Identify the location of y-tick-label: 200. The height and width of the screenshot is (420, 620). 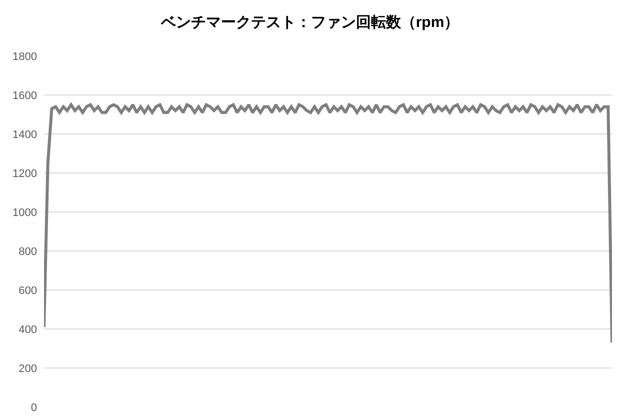
(27, 368).